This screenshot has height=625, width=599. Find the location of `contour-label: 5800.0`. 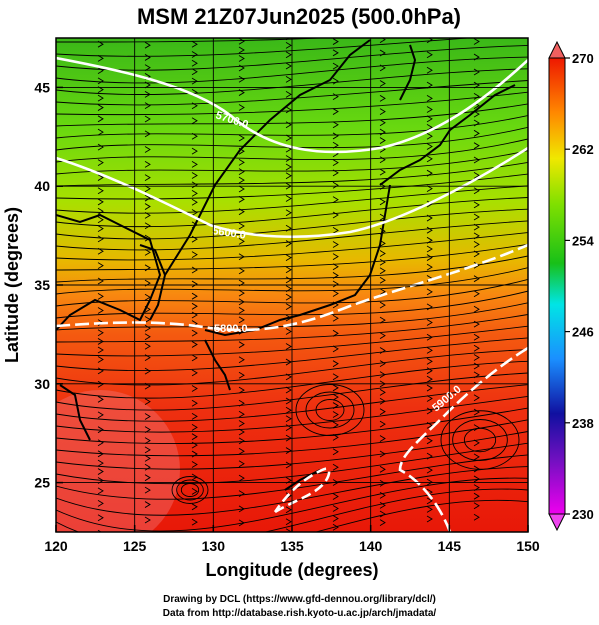

contour-label: 5800.0 is located at coordinates (231, 329).